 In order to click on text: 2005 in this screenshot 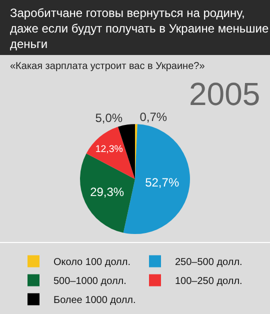, I will do `click(224, 94)`.